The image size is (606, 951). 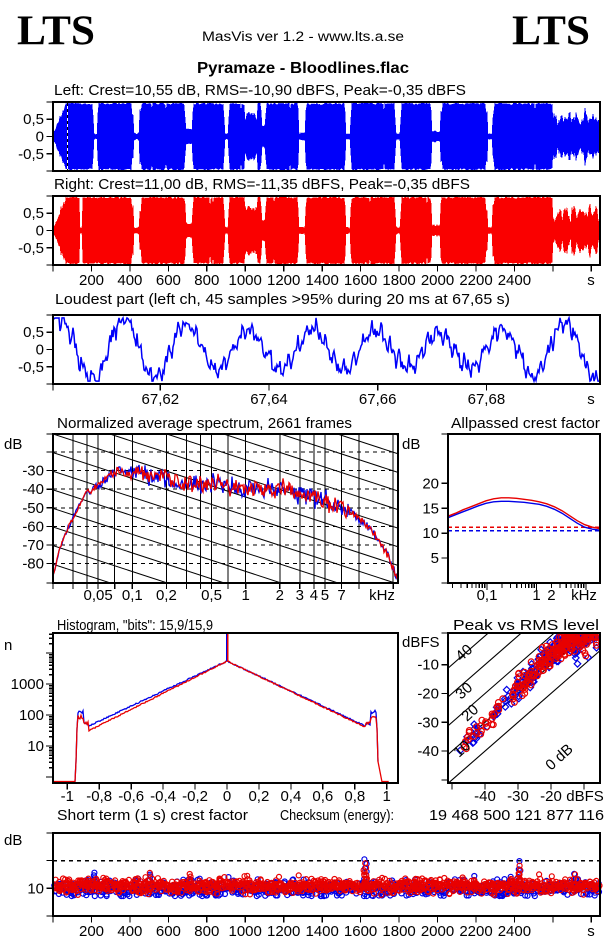 What do you see at coordinates (322, 796) in the screenshot?
I see `svg-text: 0,6` at bounding box center [322, 796].